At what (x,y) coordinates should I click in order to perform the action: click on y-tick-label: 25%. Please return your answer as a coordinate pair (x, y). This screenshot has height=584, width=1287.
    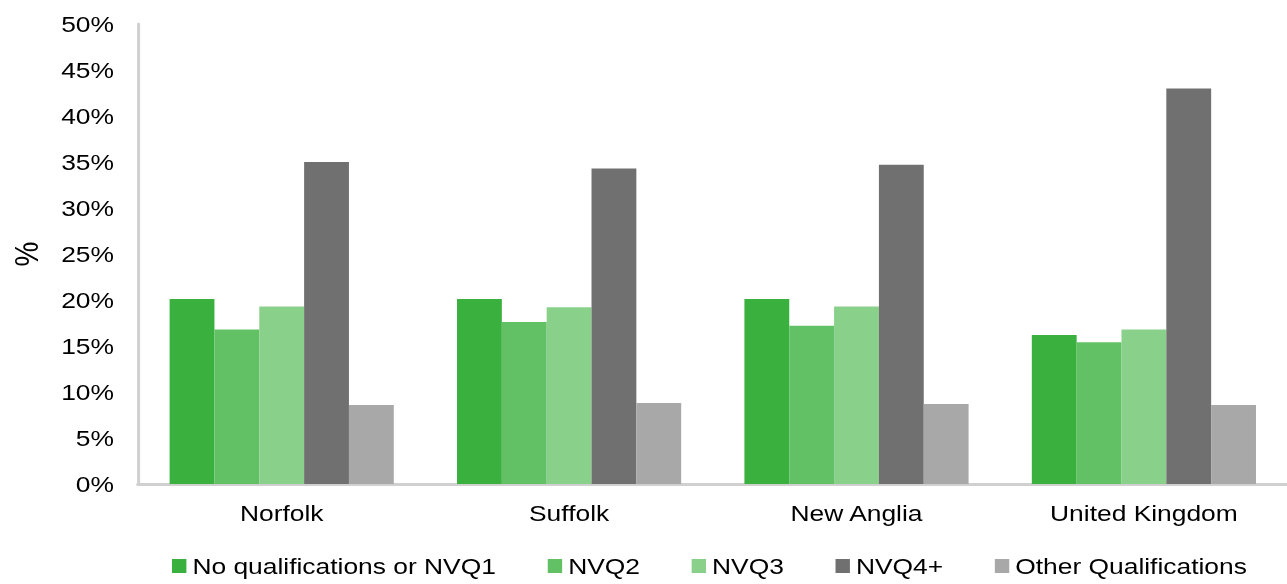
    Looking at the image, I should click on (87, 254).